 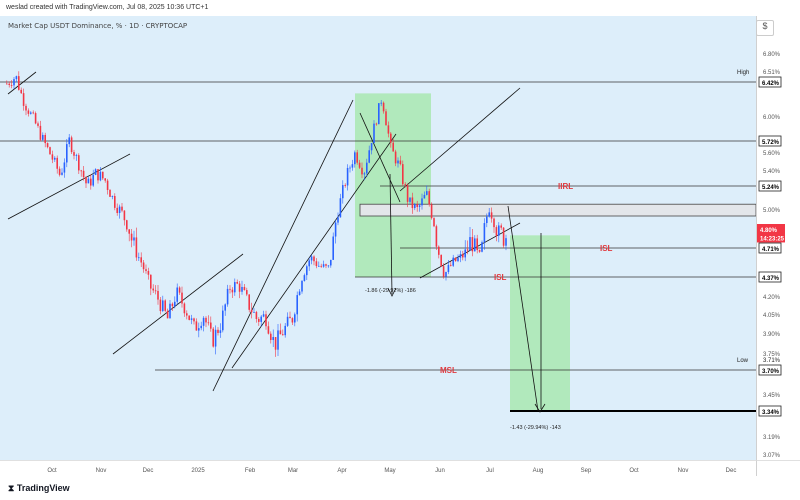 What do you see at coordinates (765, 28) in the screenshot?
I see `settings-icon: $` at bounding box center [765, 28].